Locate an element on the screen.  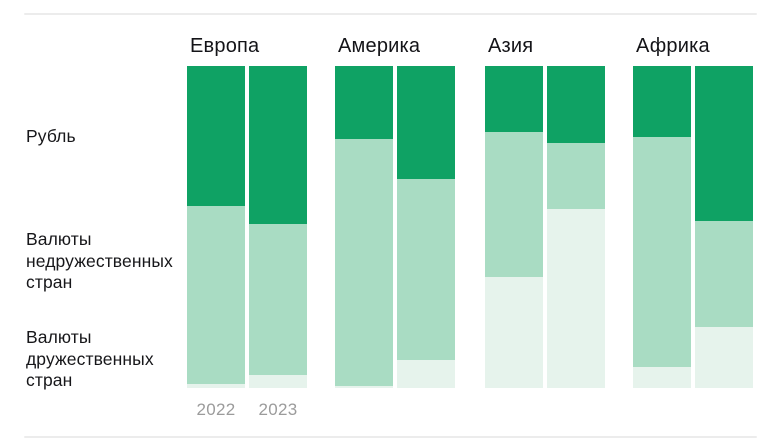
year-label: 2022 is located at coordinates (216, 409).